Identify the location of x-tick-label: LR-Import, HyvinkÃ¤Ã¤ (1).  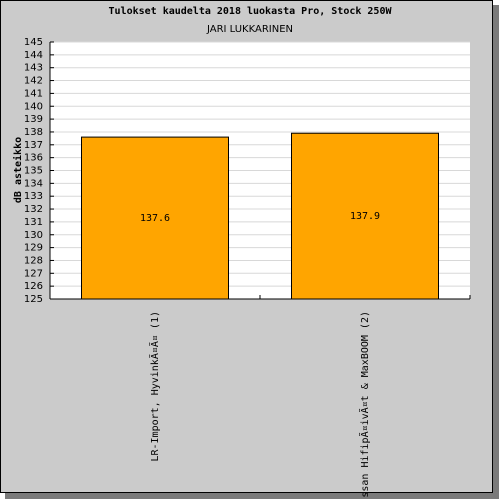
(154, 386).